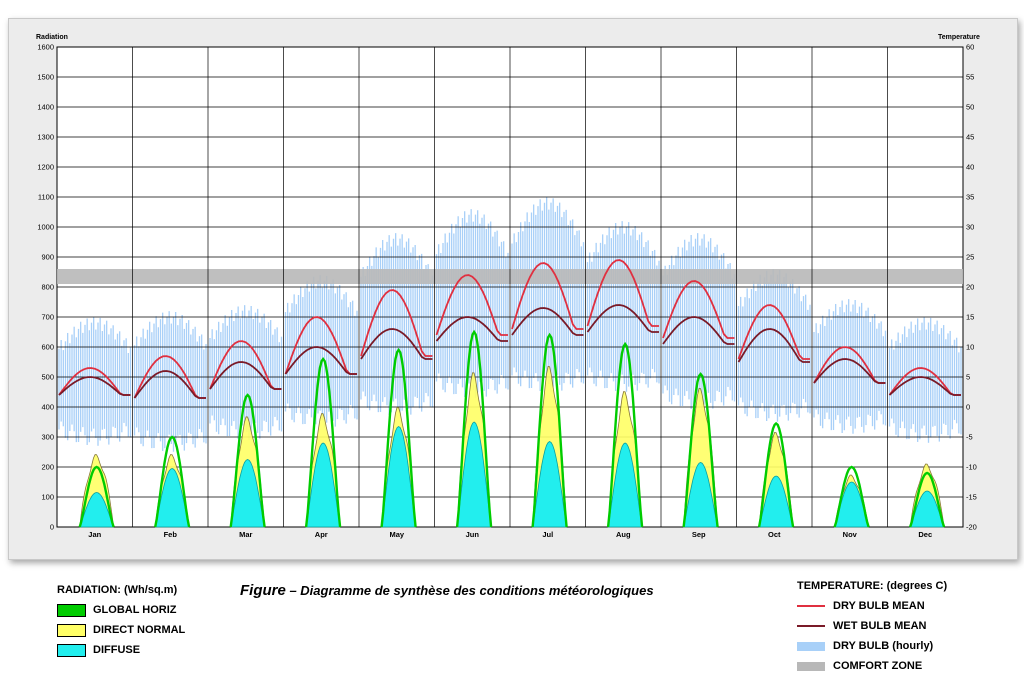 The image size is (1024, 690). What do you see at coordinates (850, 534) in the screenshot?
I see `month-label: Nov` at bounding box center [850, 534].